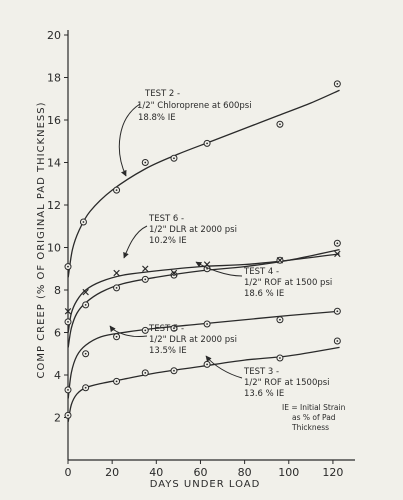  Describe the element at coordinates (205, 484) in the screenshot. I see `x-axis-label: DAYS UNDER LOAD` at that location.